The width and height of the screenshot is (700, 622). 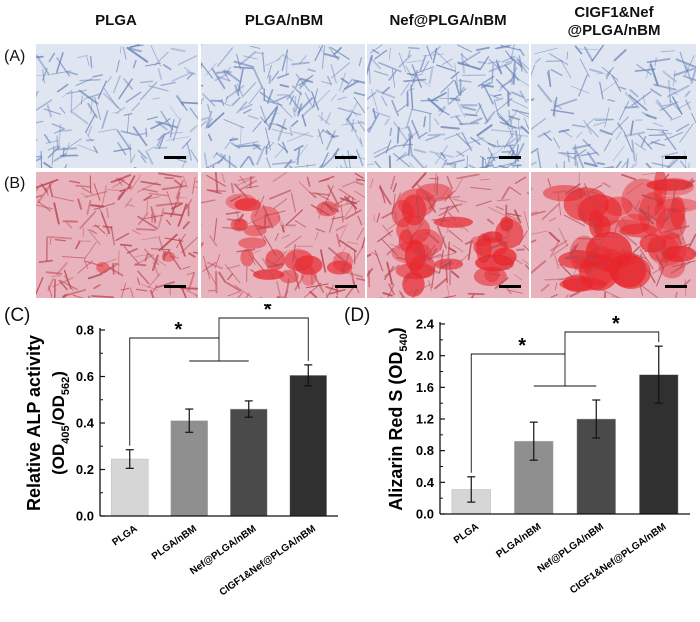 What do you see at coordinates (676, 286) in the screenshot?
I see `scale-bar` at bounding box center [676, 286].